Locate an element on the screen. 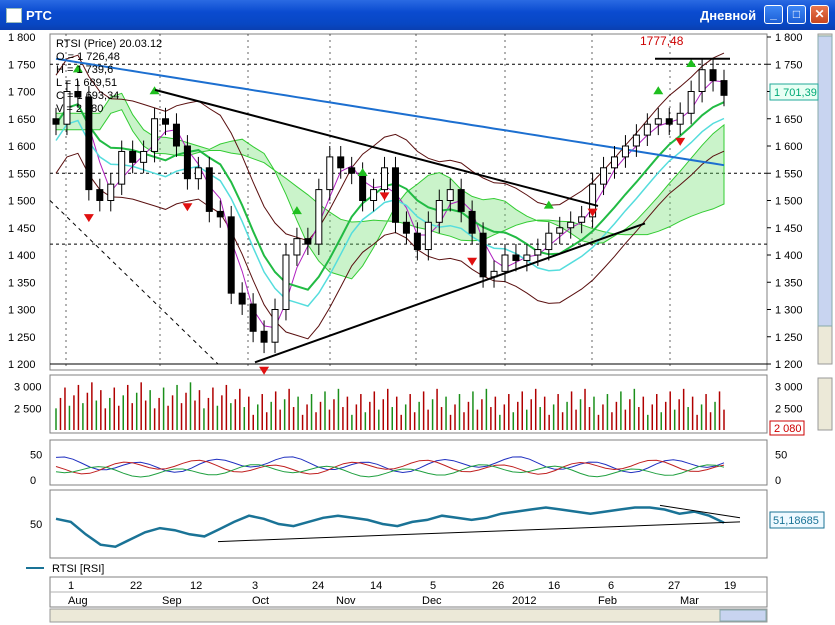 Image resolution: width=835 pixels, height=625 pixels. price-tick-label-left: 1 800 is located at coordinates (22, 38).